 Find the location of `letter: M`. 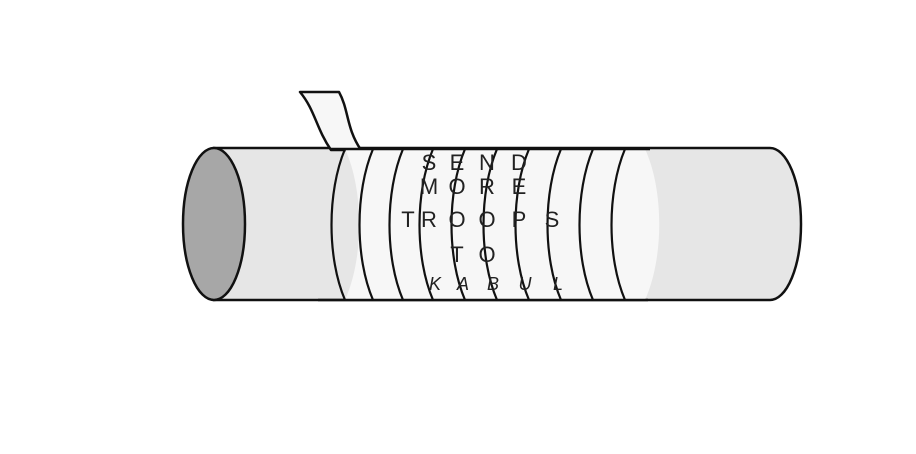

letter: M is located at coordinates (429, 186).